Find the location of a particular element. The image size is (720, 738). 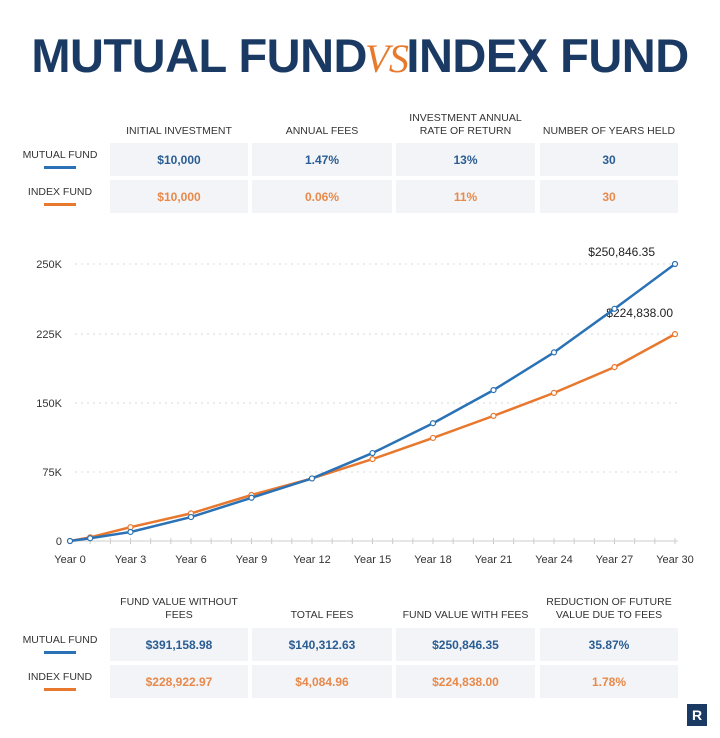

column-header: NUMBER OF YEARS HELD is located at coordinates (609, 131).